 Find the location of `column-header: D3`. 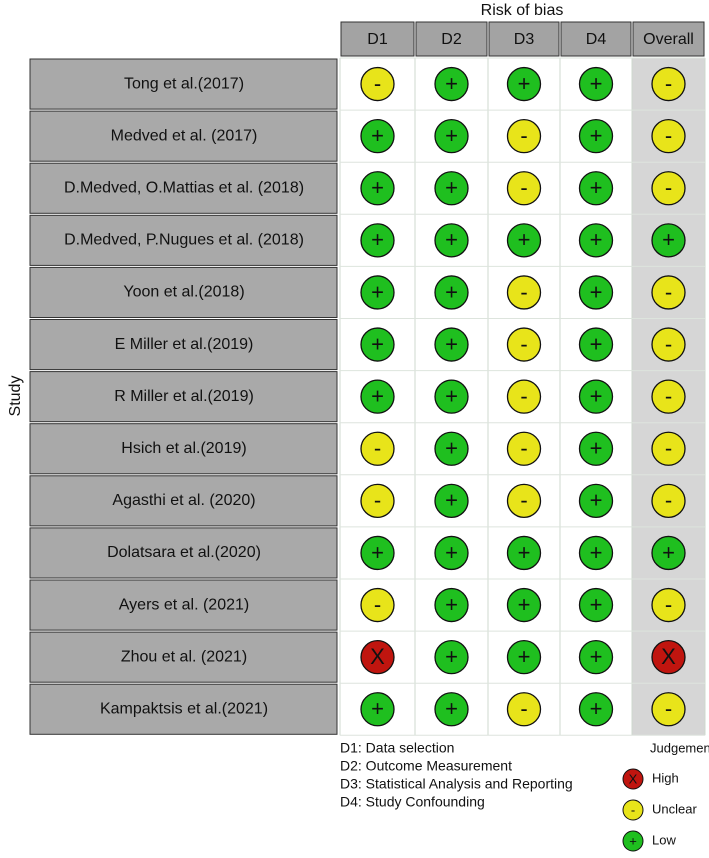

column-header: D3 is located at coordinates (524, 39).